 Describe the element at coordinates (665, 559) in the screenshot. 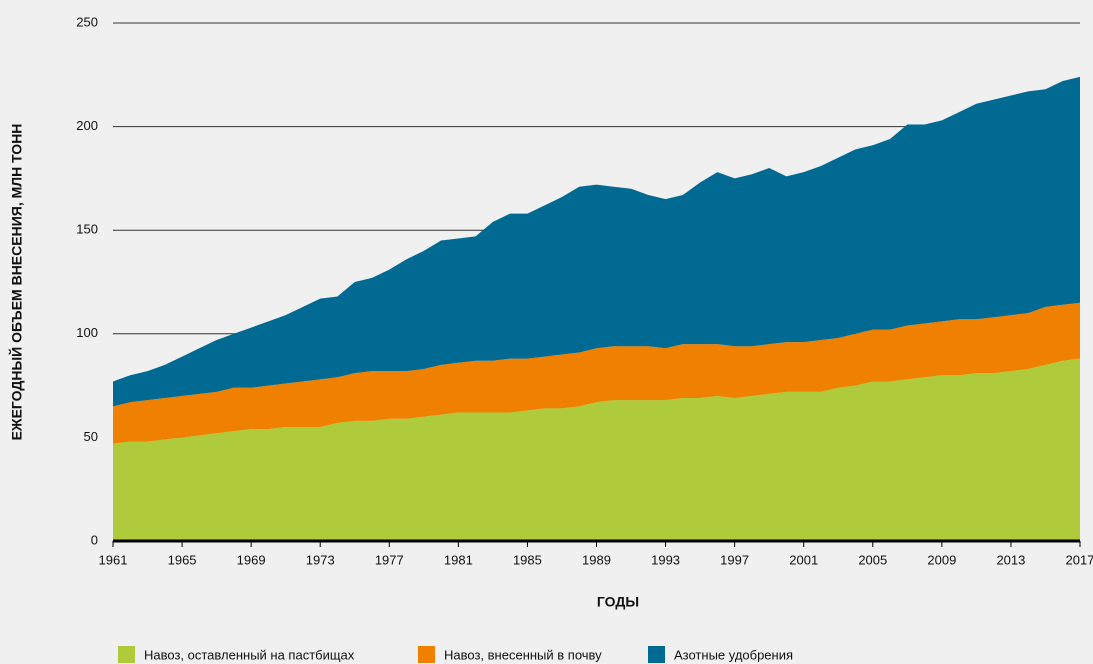

I see `x-tick-label: 1993` at that location.